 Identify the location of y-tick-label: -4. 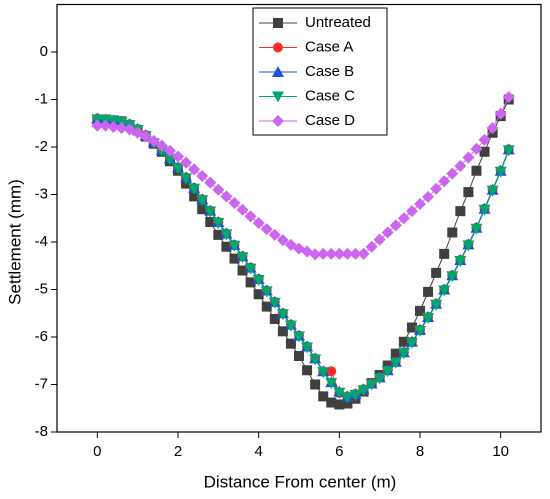
(41, 241).